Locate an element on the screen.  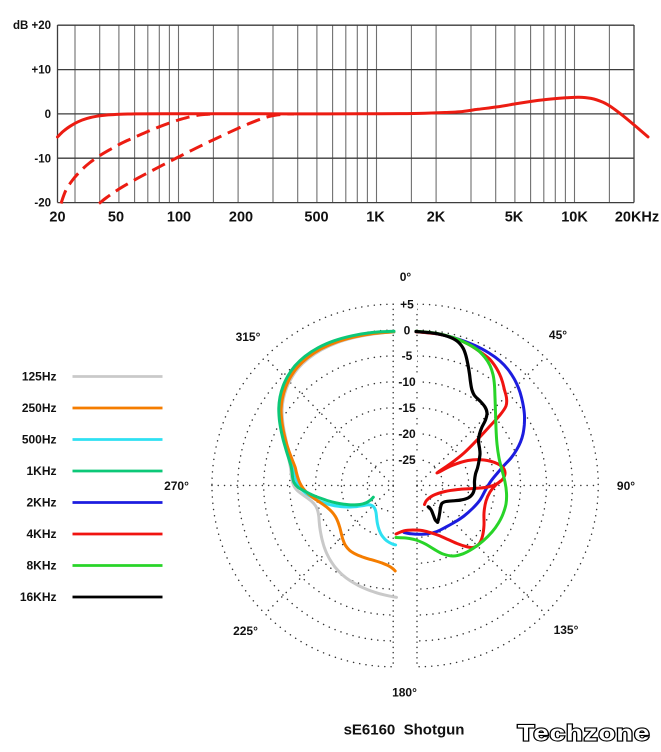
svg-text: 45° is located at coordinates (558, 335).